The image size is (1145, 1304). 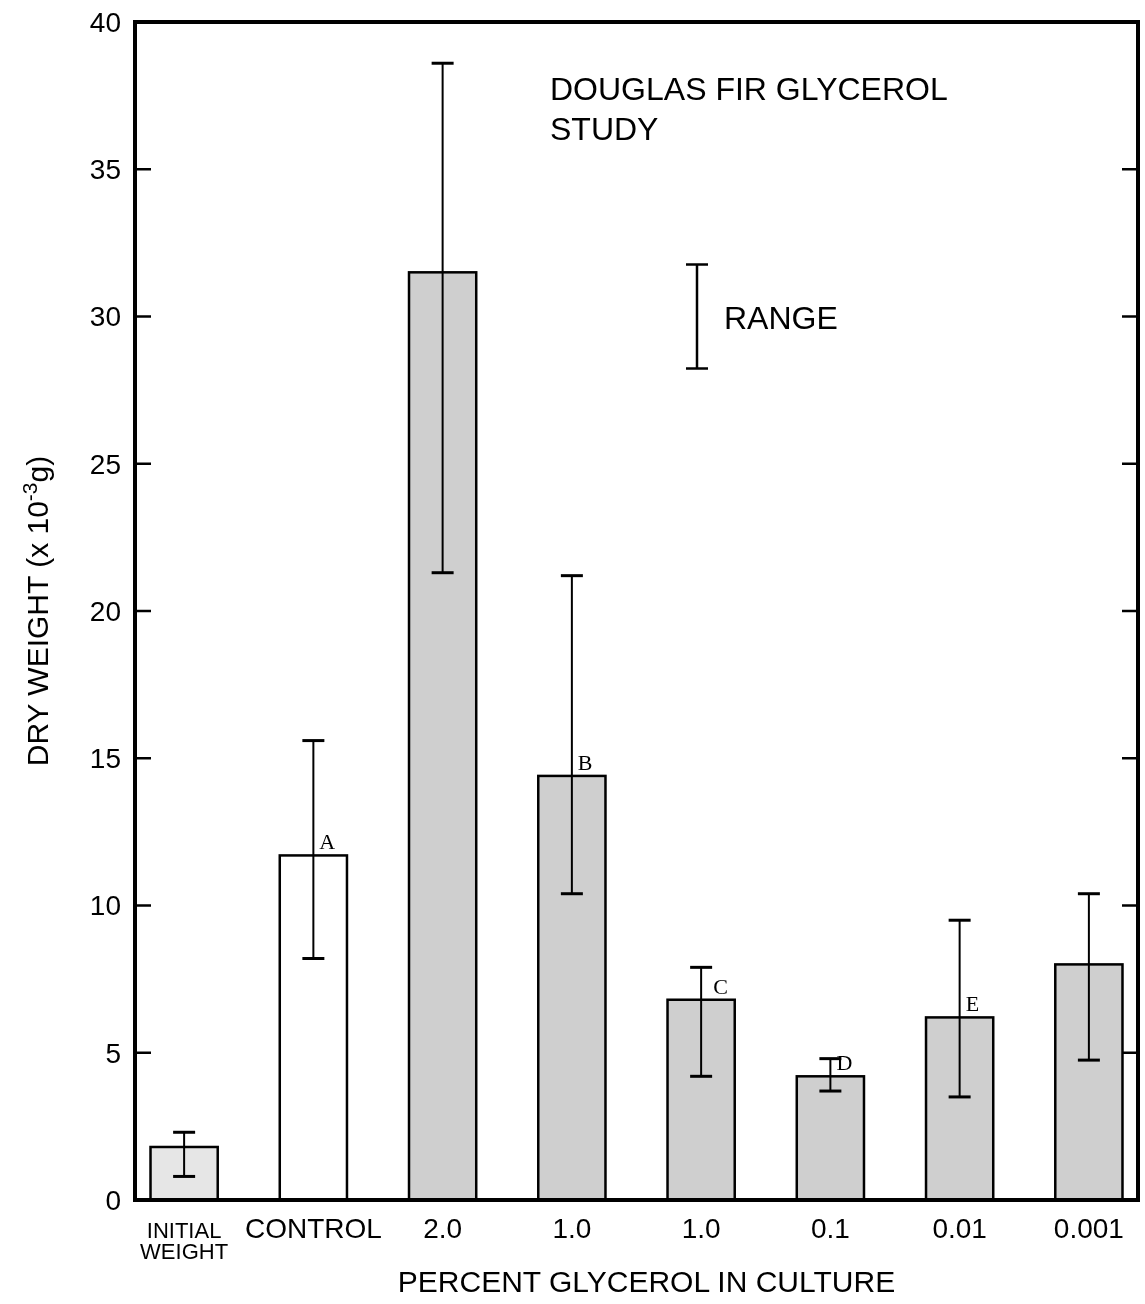 I want to click on annotation: B, so click(x=585, y=762).